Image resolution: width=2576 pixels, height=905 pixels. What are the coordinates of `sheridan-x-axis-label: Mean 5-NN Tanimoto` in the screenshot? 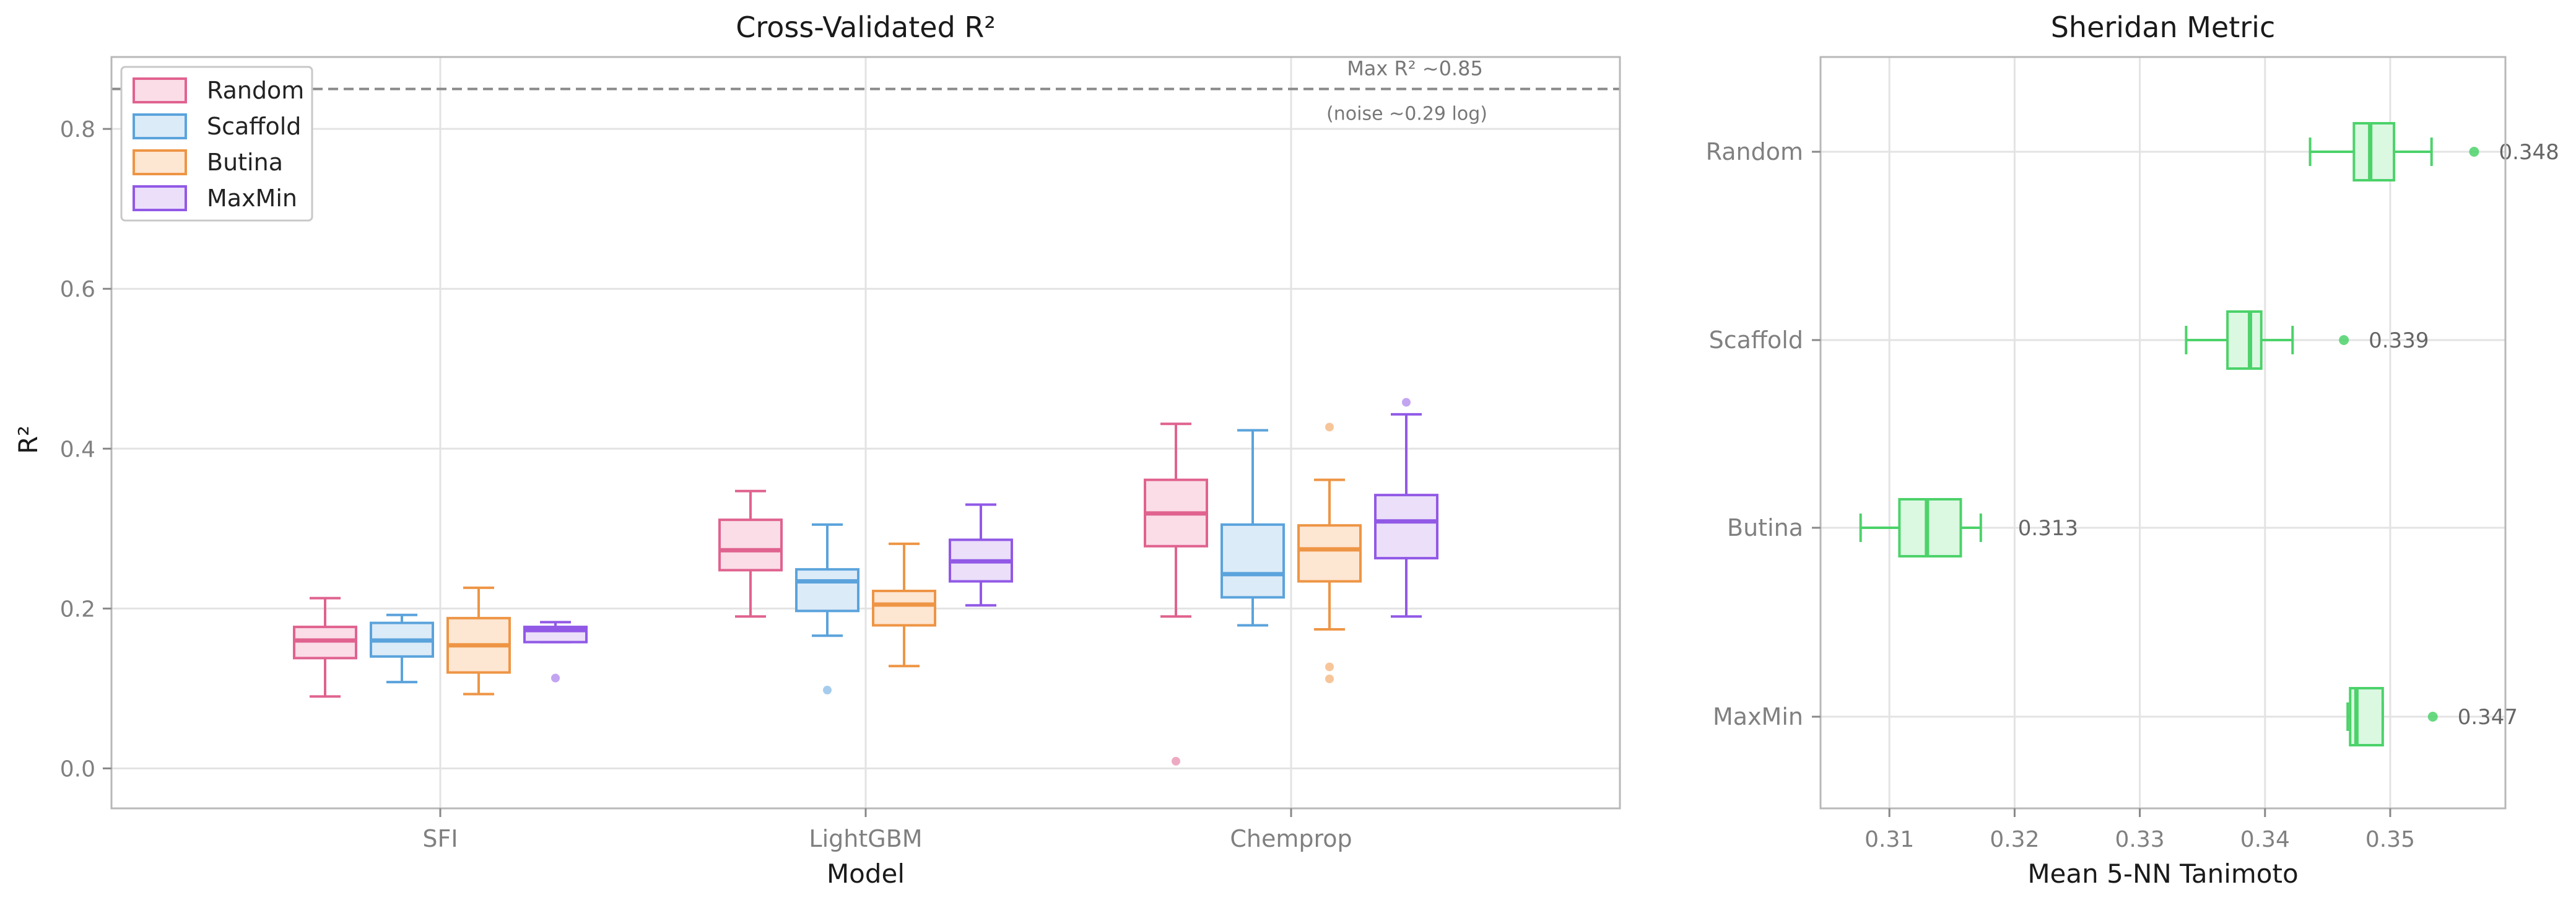 It's located at (2162, 874).